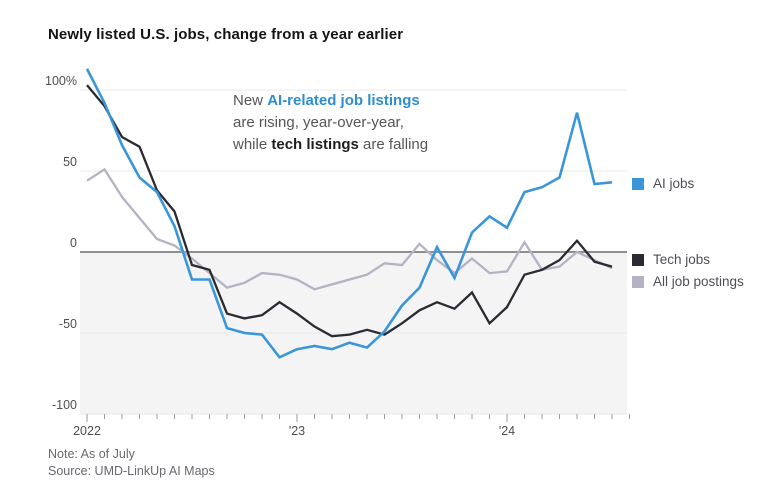 The height and width of the screenshot is (482, 783). What do you see at coordinates (297, 431) in the screenshot?
I see `x-axis-year-label-23: '23` at bounding box center [297, 431].